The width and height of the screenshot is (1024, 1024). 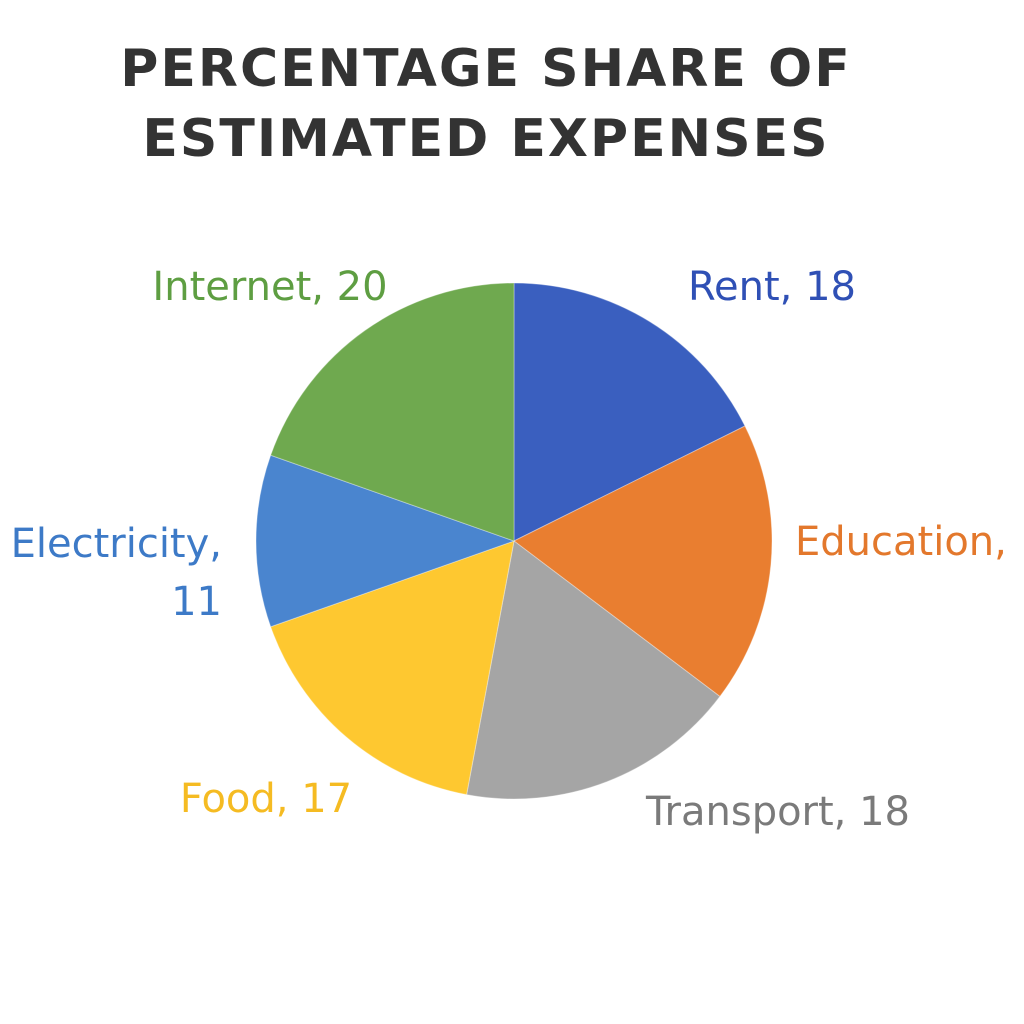 What do you see at coordinates (901, 542) in the screenshot?
I see `slice-label-education: Education,` at bounding box center [901, 542].